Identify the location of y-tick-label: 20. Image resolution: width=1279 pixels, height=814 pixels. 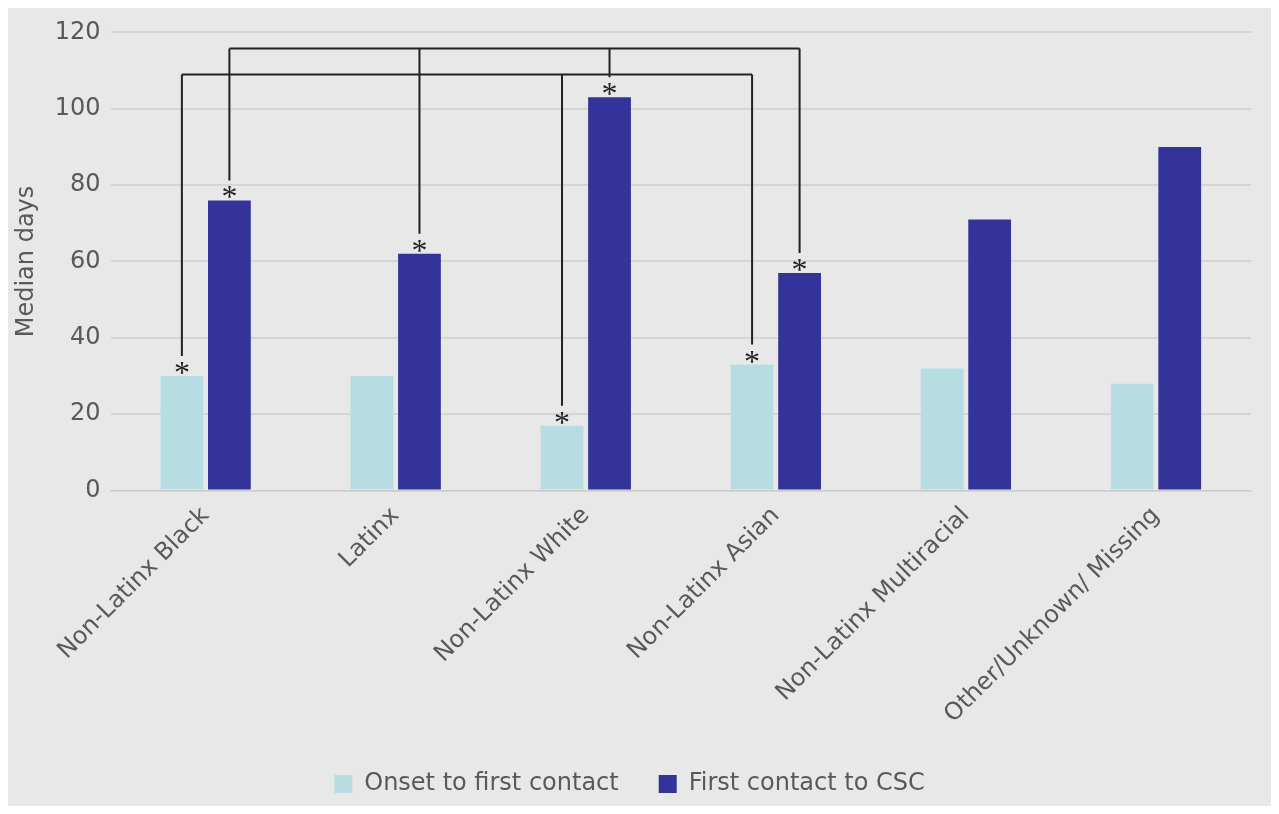
(85, 412).